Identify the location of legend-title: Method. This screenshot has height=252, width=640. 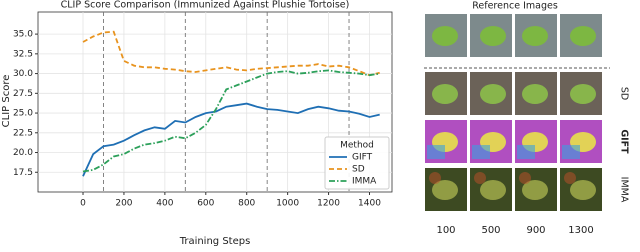
(357, 146).